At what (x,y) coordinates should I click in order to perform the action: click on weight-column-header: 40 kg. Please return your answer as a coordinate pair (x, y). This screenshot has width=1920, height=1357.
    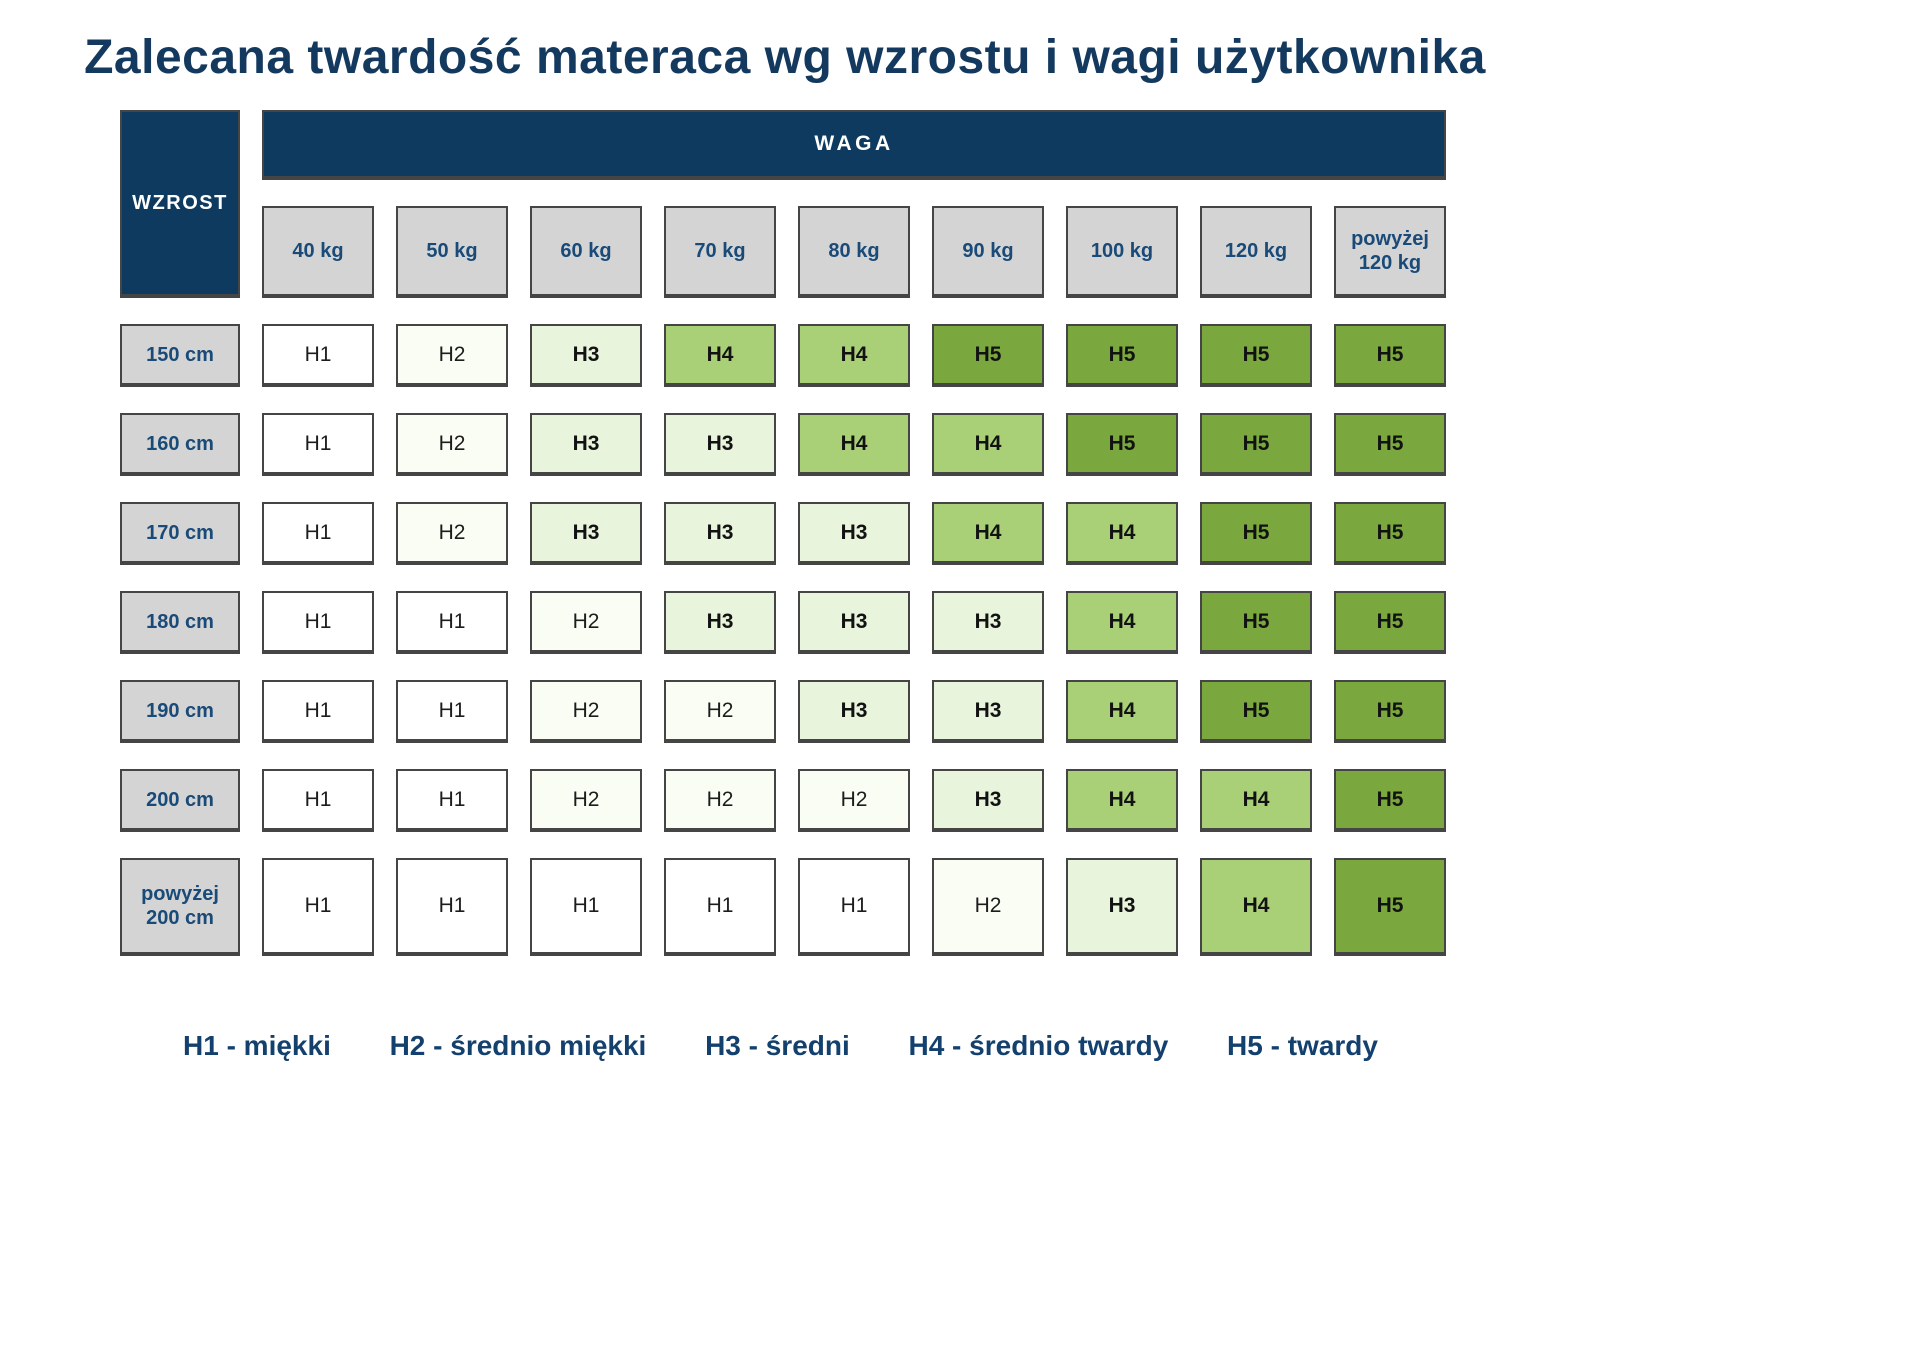
    Looking at the image, I should click on (318, 252).